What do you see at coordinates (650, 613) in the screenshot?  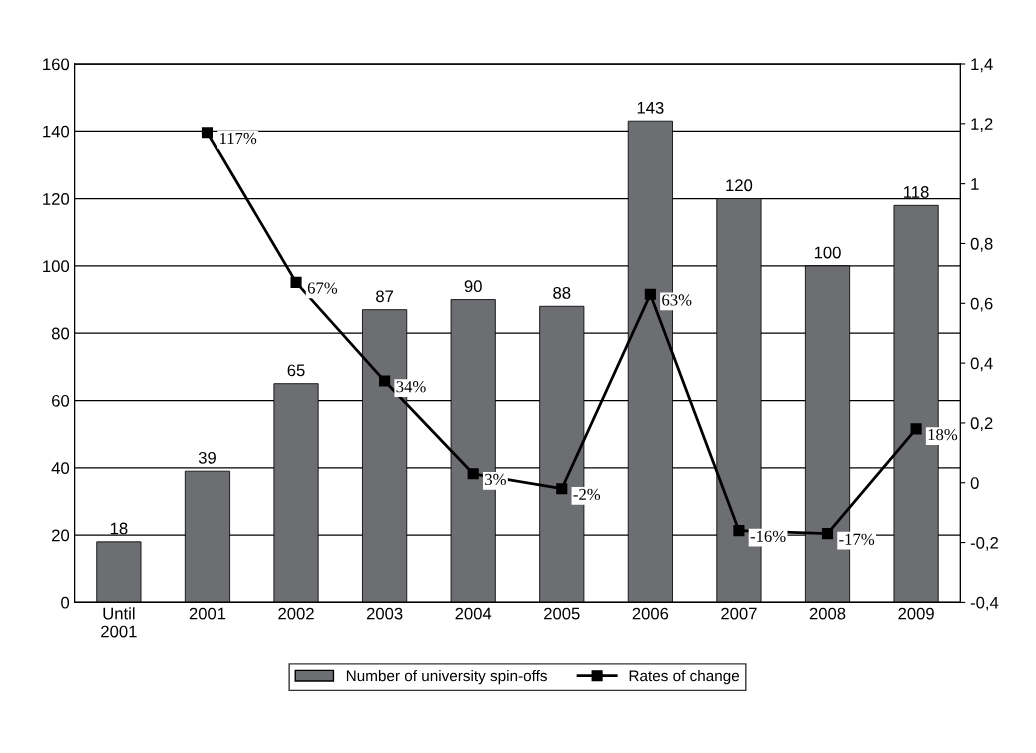 I see `x-tick-label: 2006` at bounding box center [650, 613].